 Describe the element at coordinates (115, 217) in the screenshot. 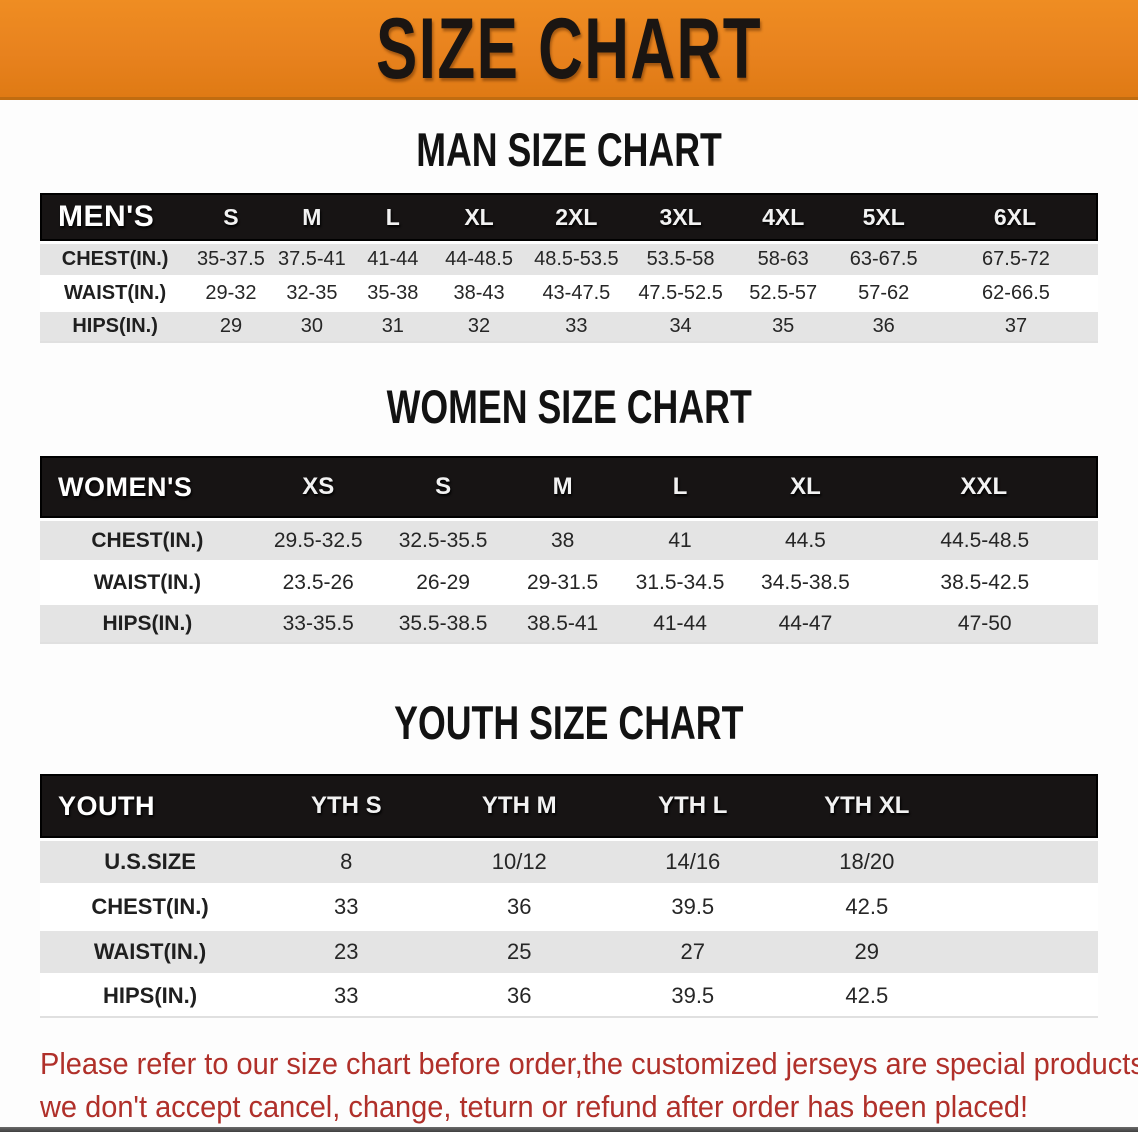

I see `men-group-label: MEN'S` at that location.